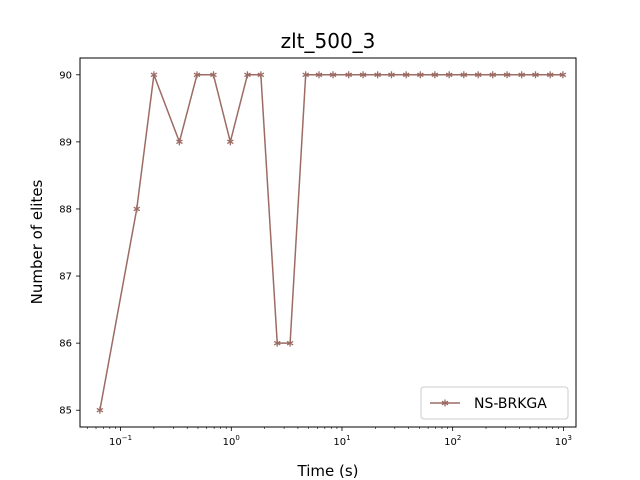 Image resolution: width=640 pixels, height=480 pixels. I want to click on x-axis-label: Time (s), so click(328, 471).